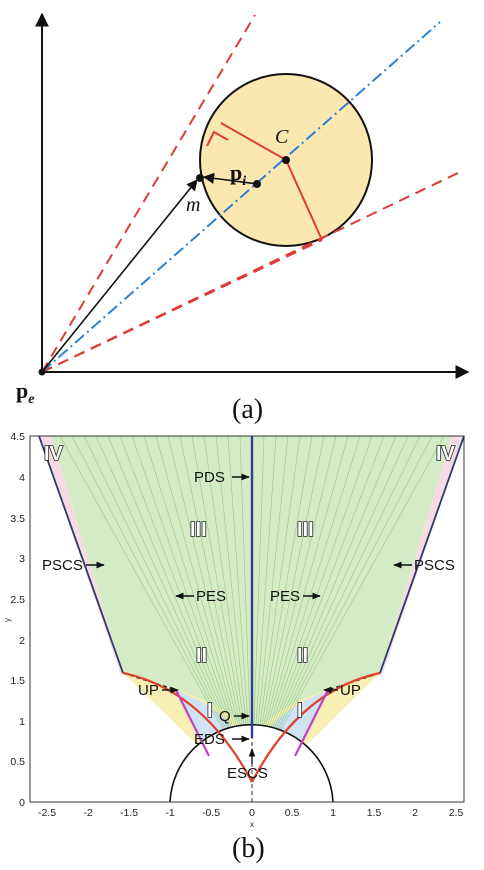 This screenshot has width=484, height=870. What do you see at coordinates (264, 181) in the screenshot?
I see `radius-lines` at bounding box center [264, 181].